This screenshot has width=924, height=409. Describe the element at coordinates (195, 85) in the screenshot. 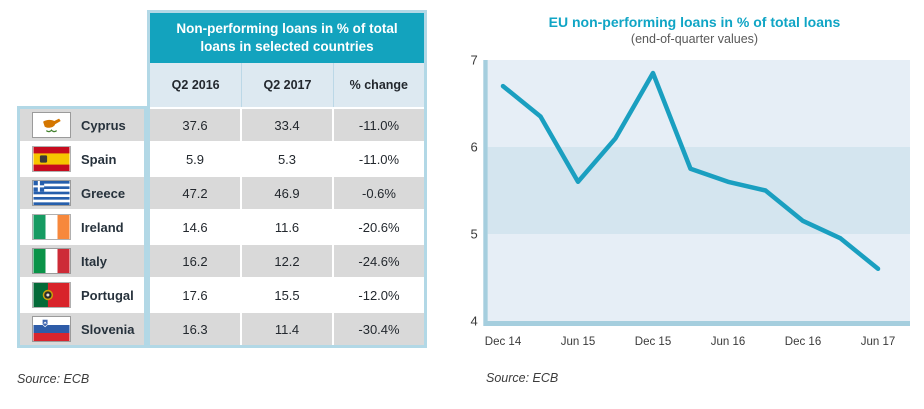

I see `column-header-q2-2016: Q2 2016` at that location.